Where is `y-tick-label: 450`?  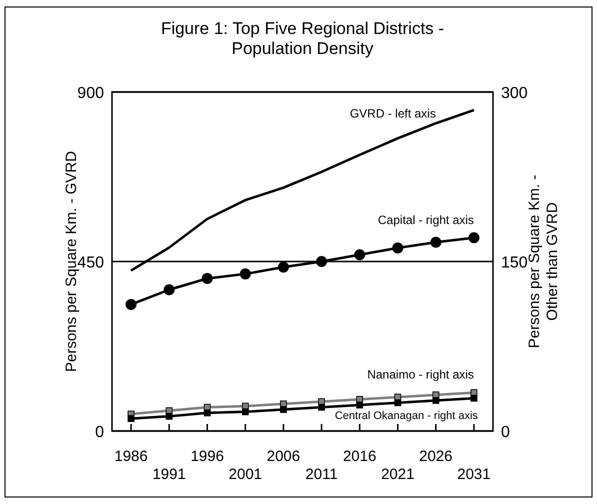 y-tick-label: 450 is located at coordinates (90, 263).